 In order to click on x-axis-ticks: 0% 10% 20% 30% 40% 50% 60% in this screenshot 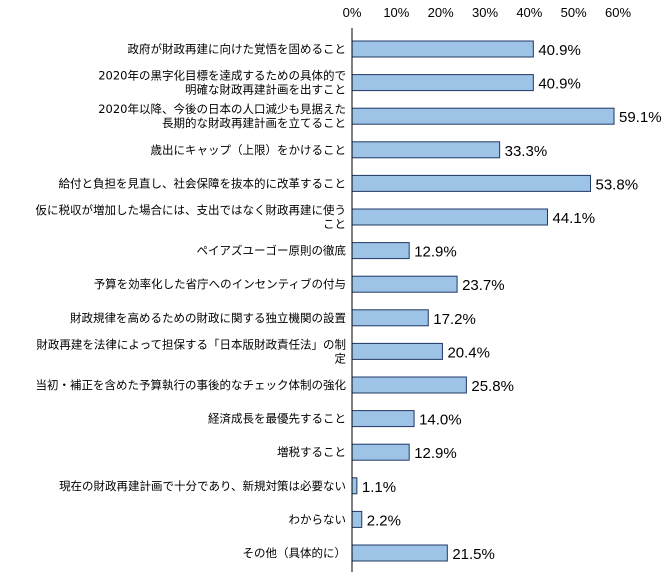, I will do `click(487, 12)`.